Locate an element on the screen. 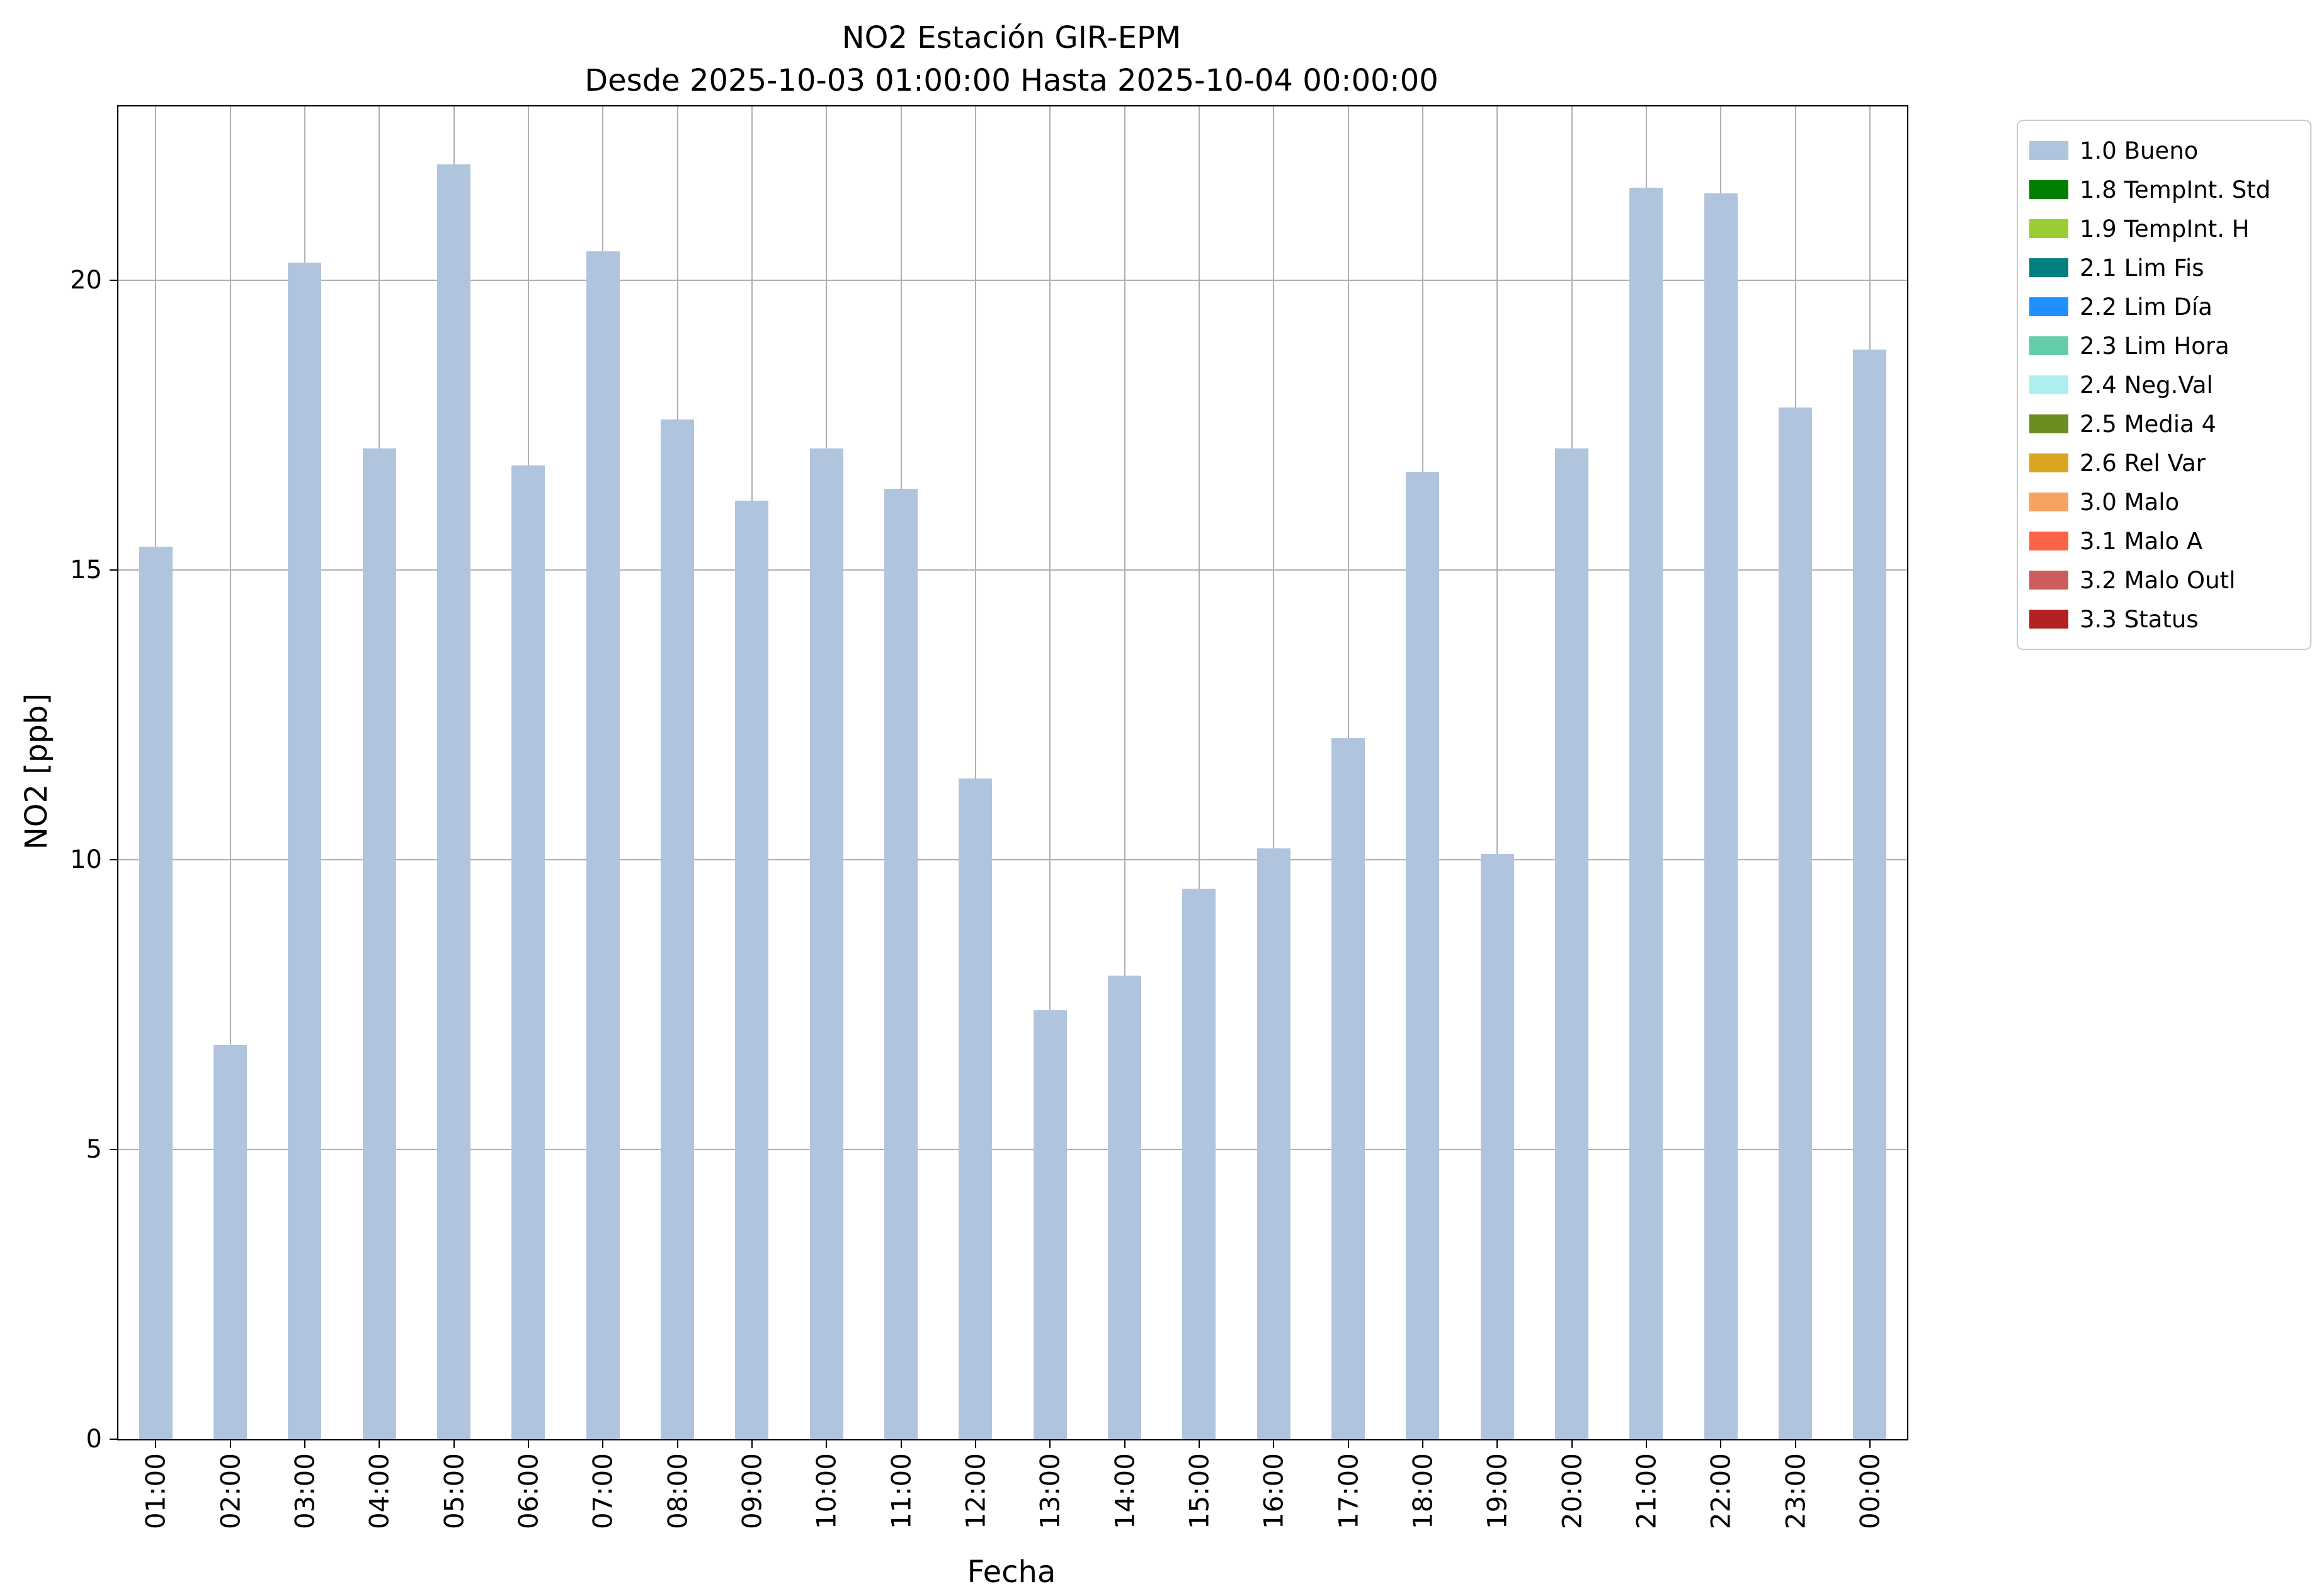 Image resolution: width=2319 pixels, height=1596 pixels. legend-item: 1.8 TempInt. Std is located at coordinates (2164, 189).